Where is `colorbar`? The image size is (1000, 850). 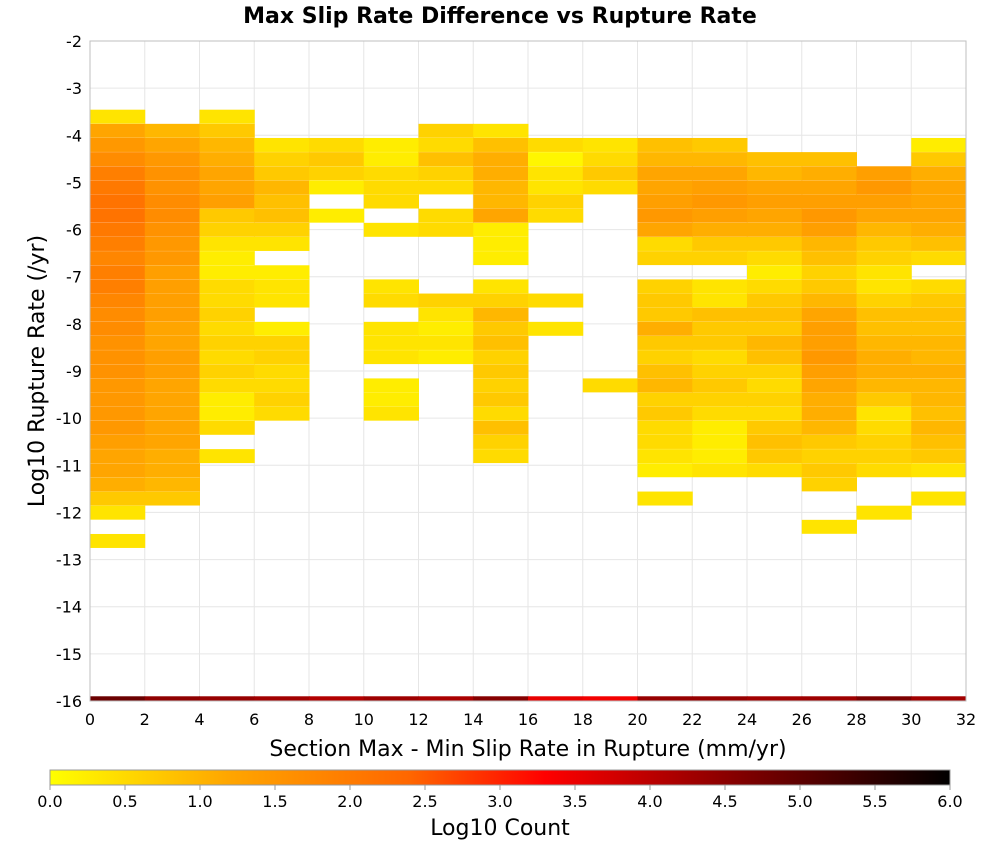 colorbar is located at coordinates (500, 777).